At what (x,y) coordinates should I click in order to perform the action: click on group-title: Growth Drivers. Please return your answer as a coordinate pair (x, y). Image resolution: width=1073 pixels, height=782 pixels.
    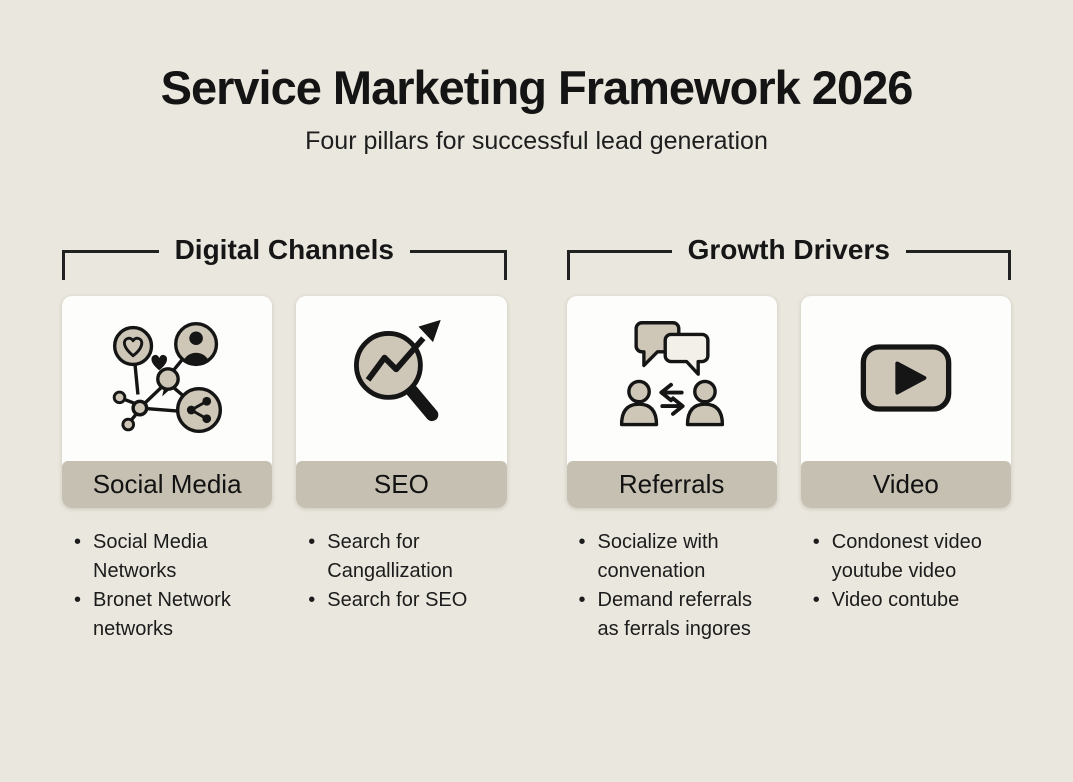
    Looking at the image, I should click on (788, 249).